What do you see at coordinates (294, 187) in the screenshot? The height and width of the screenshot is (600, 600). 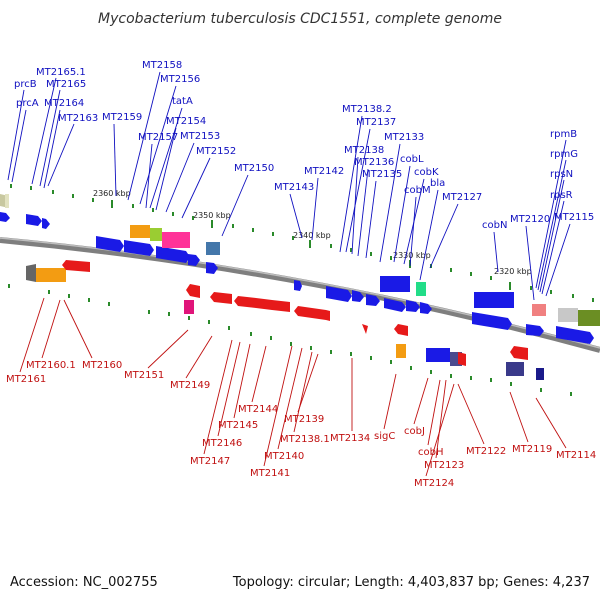 I see `label-MT2143: MT2143` at bounding box center [294, 187].